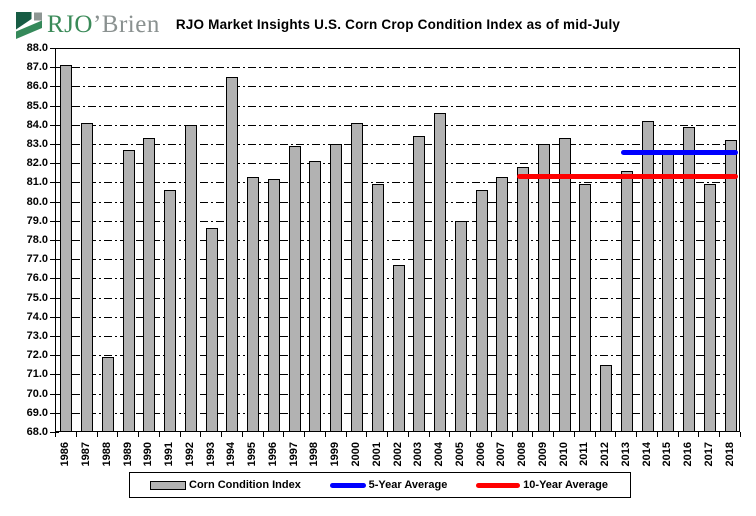 This screenshot has width=756, height=516. What do you see at coordinates (37, 48) in the screenshot?
I see `y-axis-label: 88.0` at bounding box center [37, 48].